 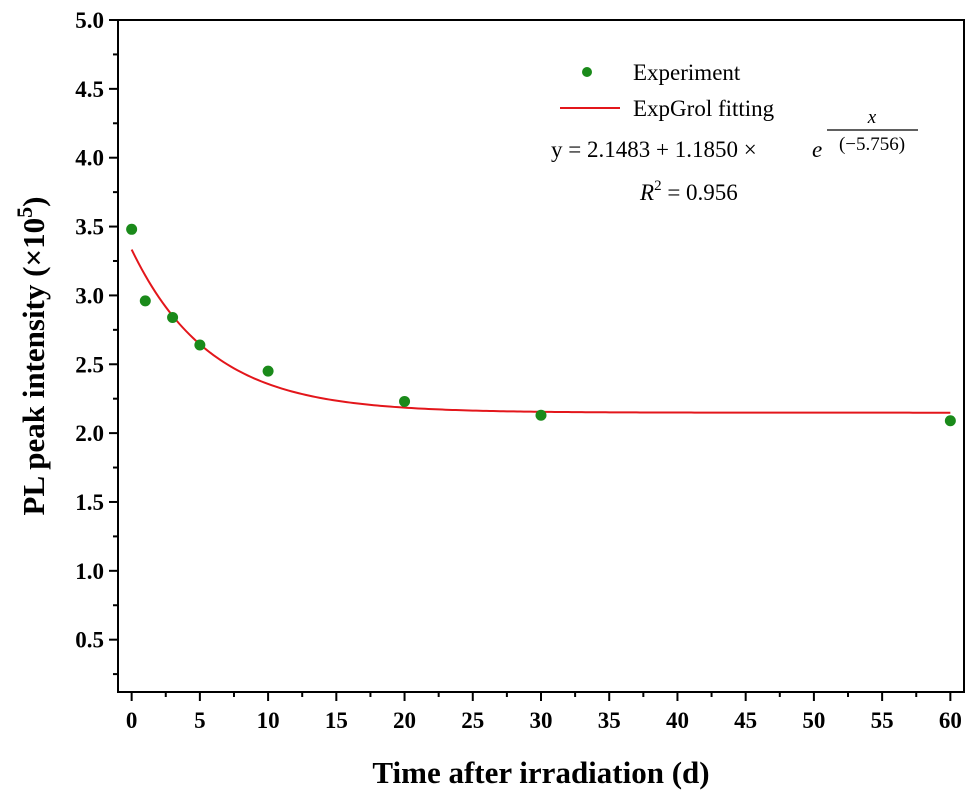 What do you see at coordinates (89, 158) in the screenshot?
I see `y-tick-label: 4.0` at bounding box center [89, 158].